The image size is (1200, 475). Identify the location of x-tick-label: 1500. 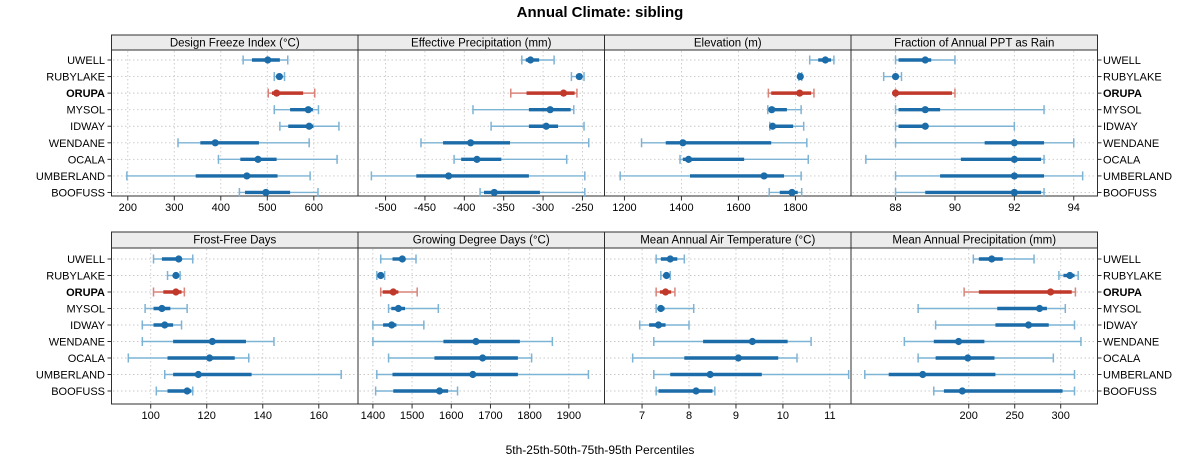
(412, 416).